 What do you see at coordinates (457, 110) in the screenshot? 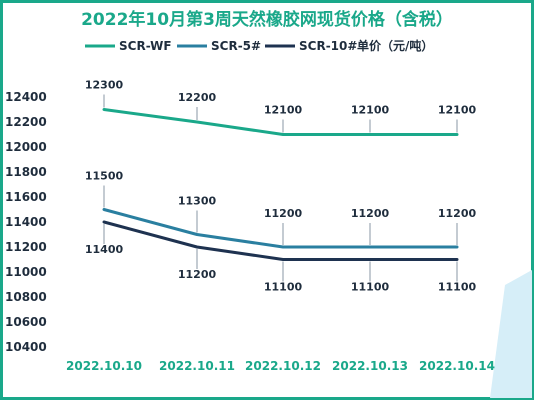
I see `data-label-0-4: 12100` at bounding box center [457, 110].